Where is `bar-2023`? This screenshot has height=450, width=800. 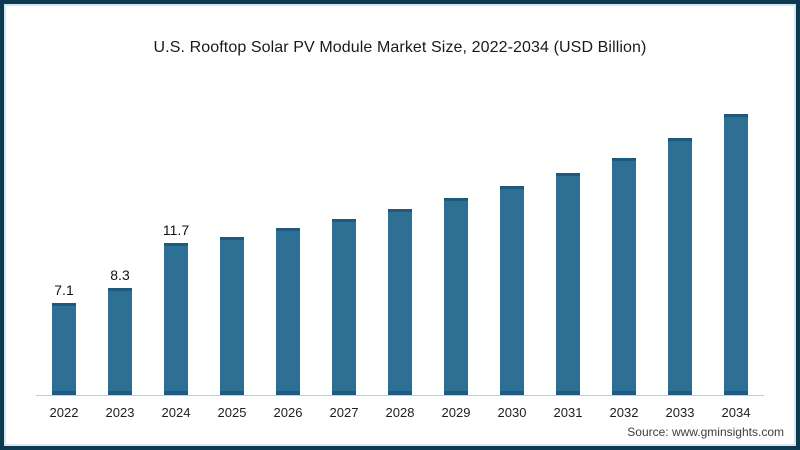
bar-2023 is located at coordinates (120, 342).